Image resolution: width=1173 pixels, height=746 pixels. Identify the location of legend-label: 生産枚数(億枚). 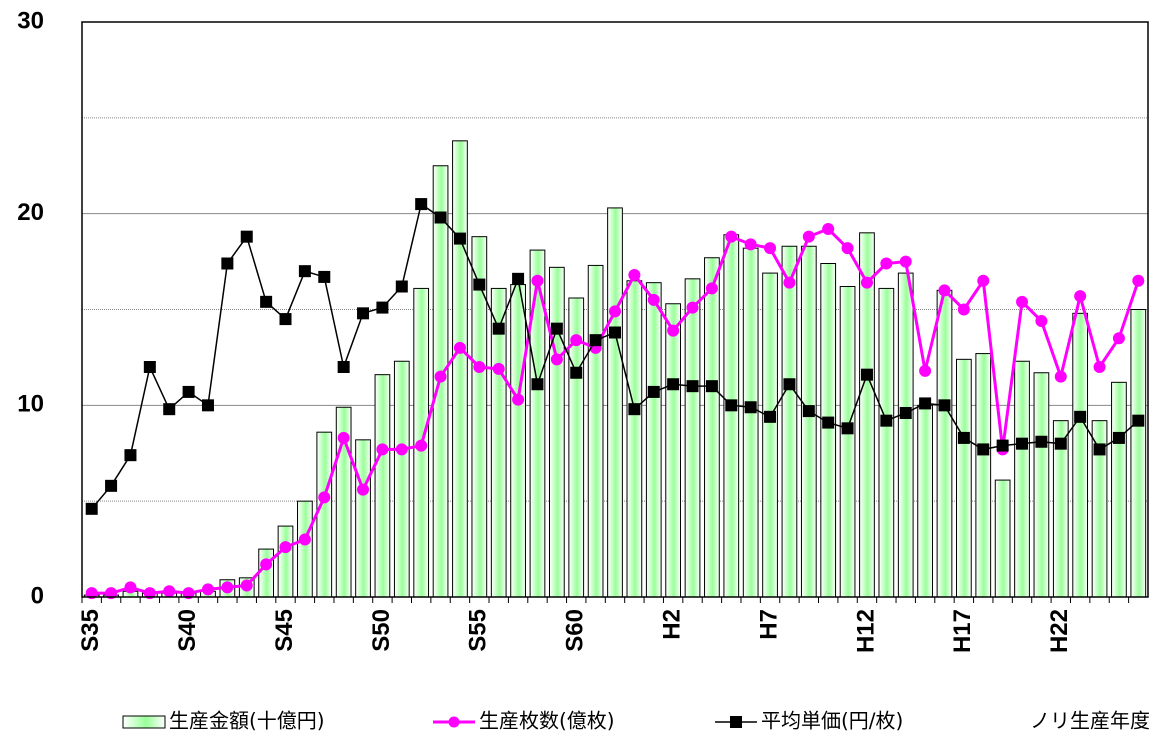
(547, 721).